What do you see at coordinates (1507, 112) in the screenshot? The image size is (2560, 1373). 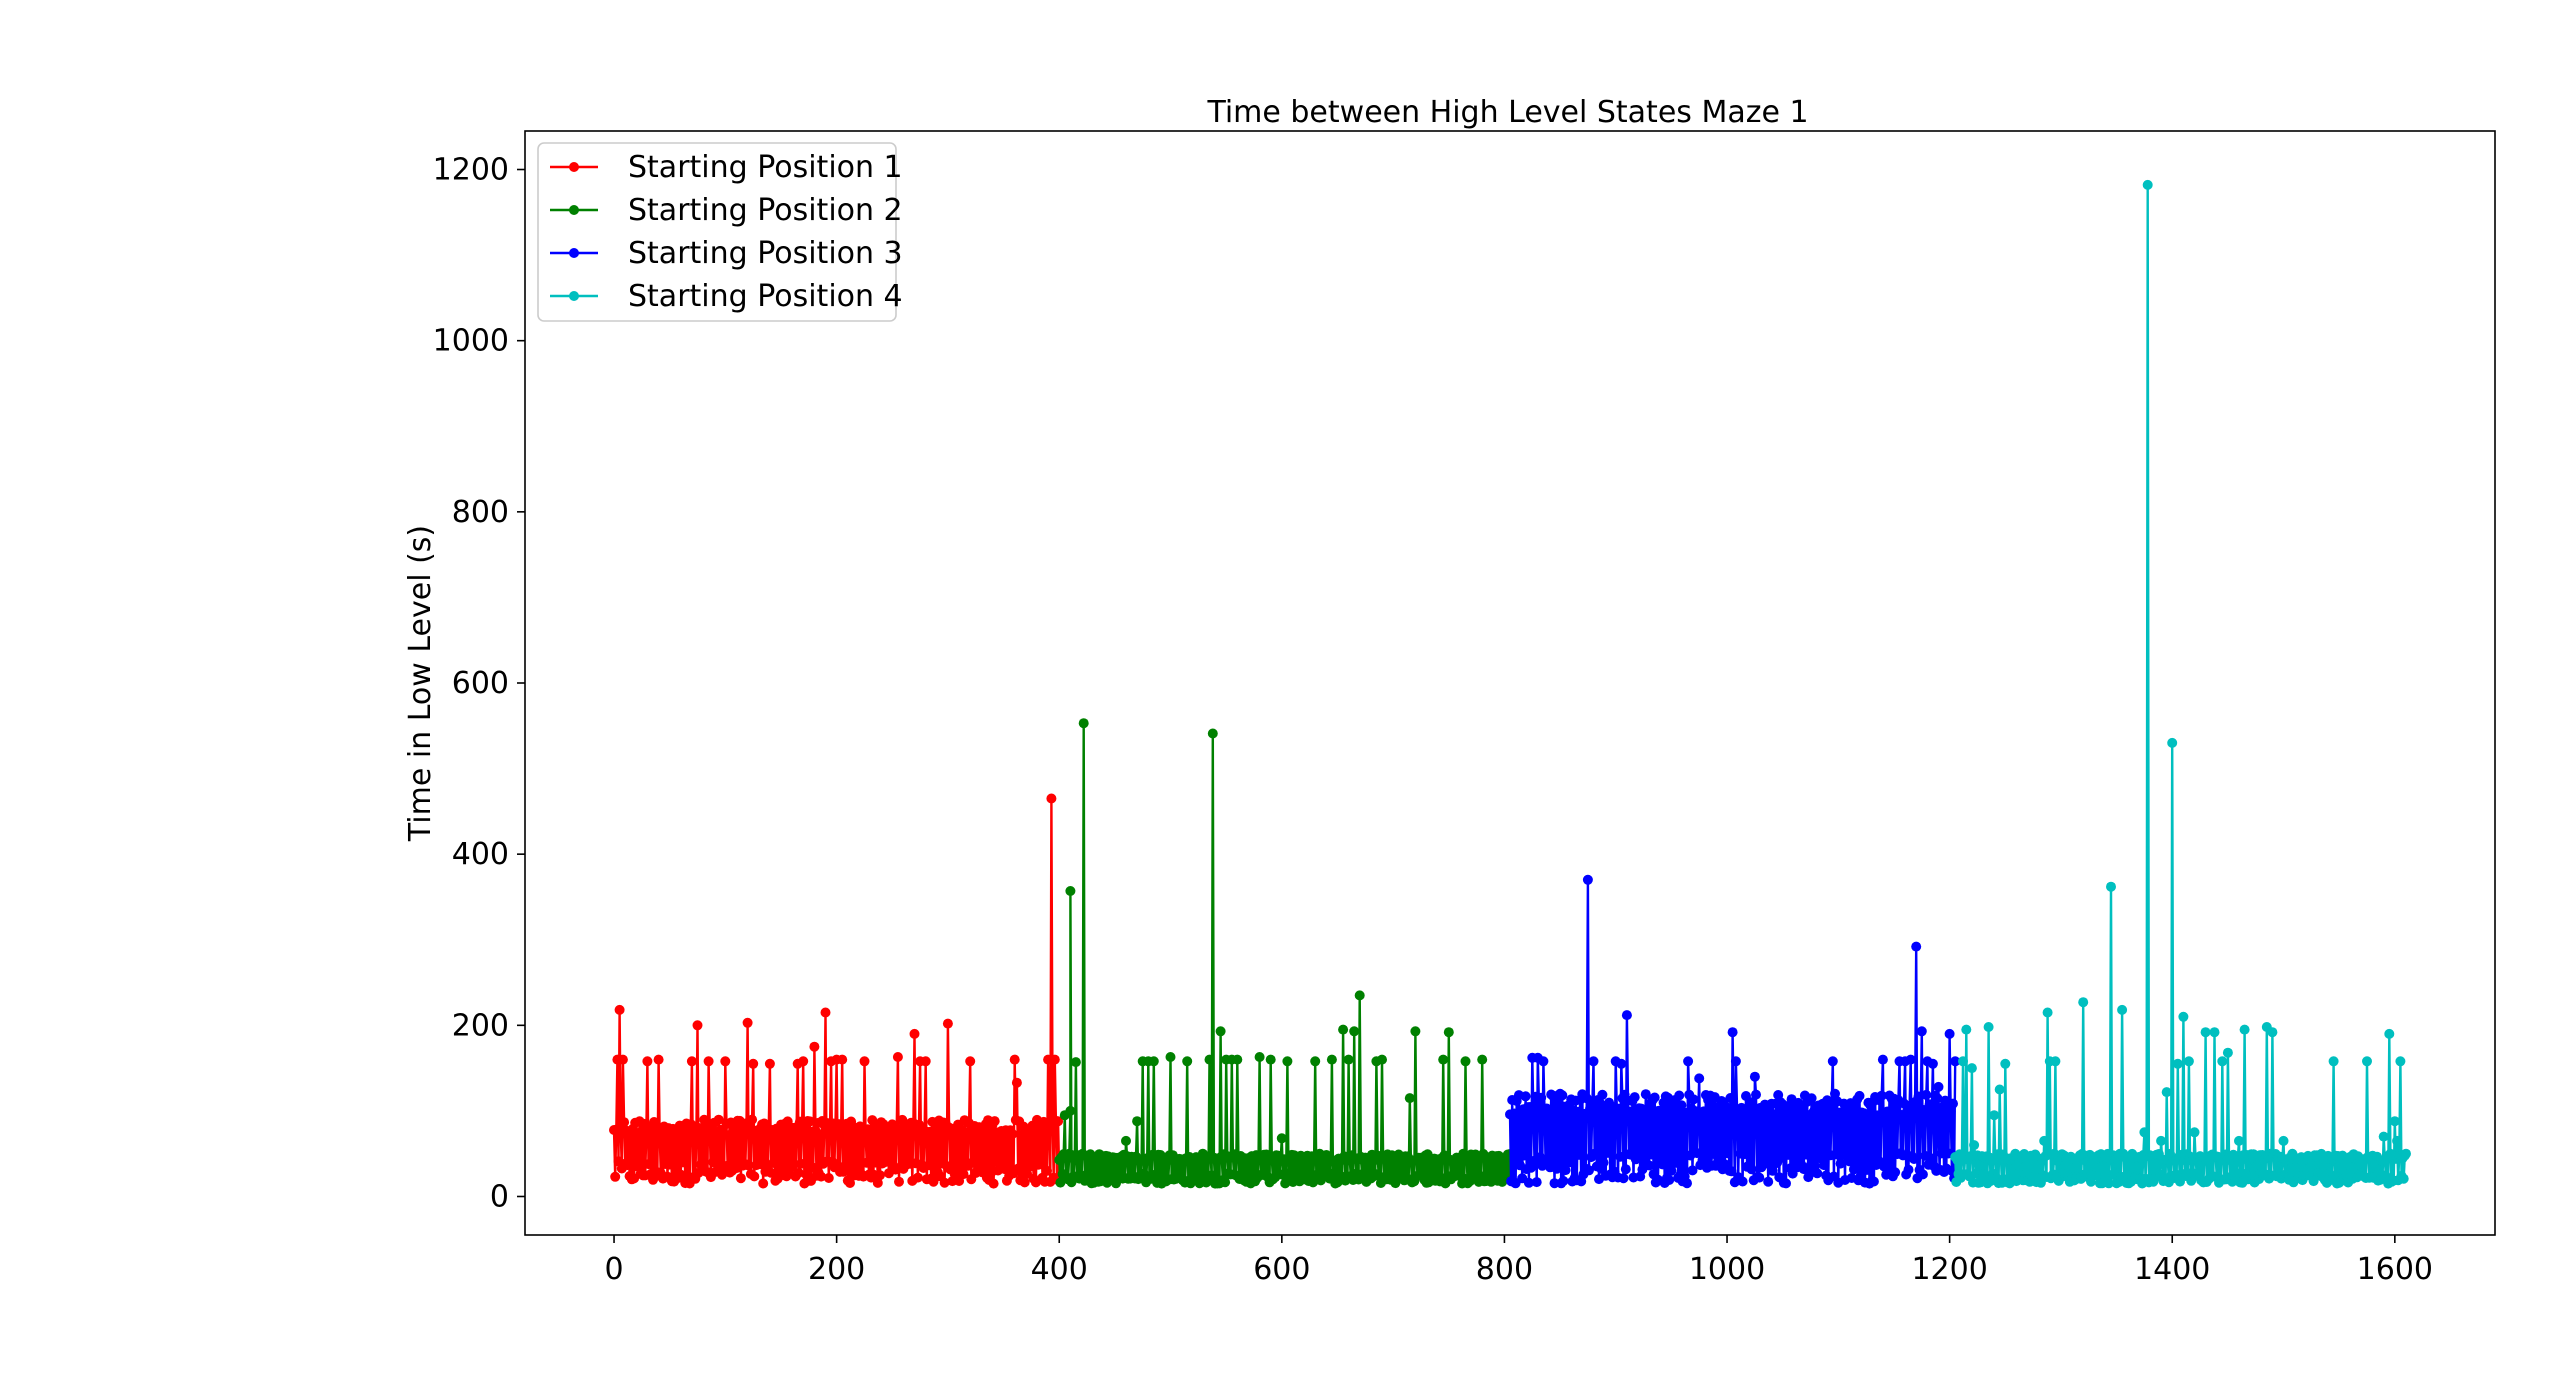 I see `chart-title: Time between High Level States Maze 1` at bounding box center [1507, 112].